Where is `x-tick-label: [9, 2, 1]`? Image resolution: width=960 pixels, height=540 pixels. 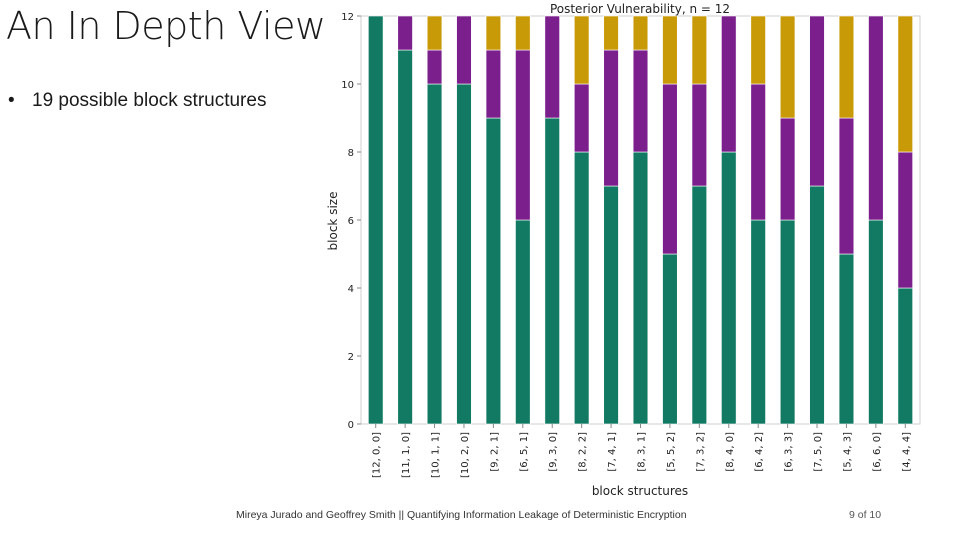 x-tick-label: [9, 2, 1] is located at coordinates (494, 452).